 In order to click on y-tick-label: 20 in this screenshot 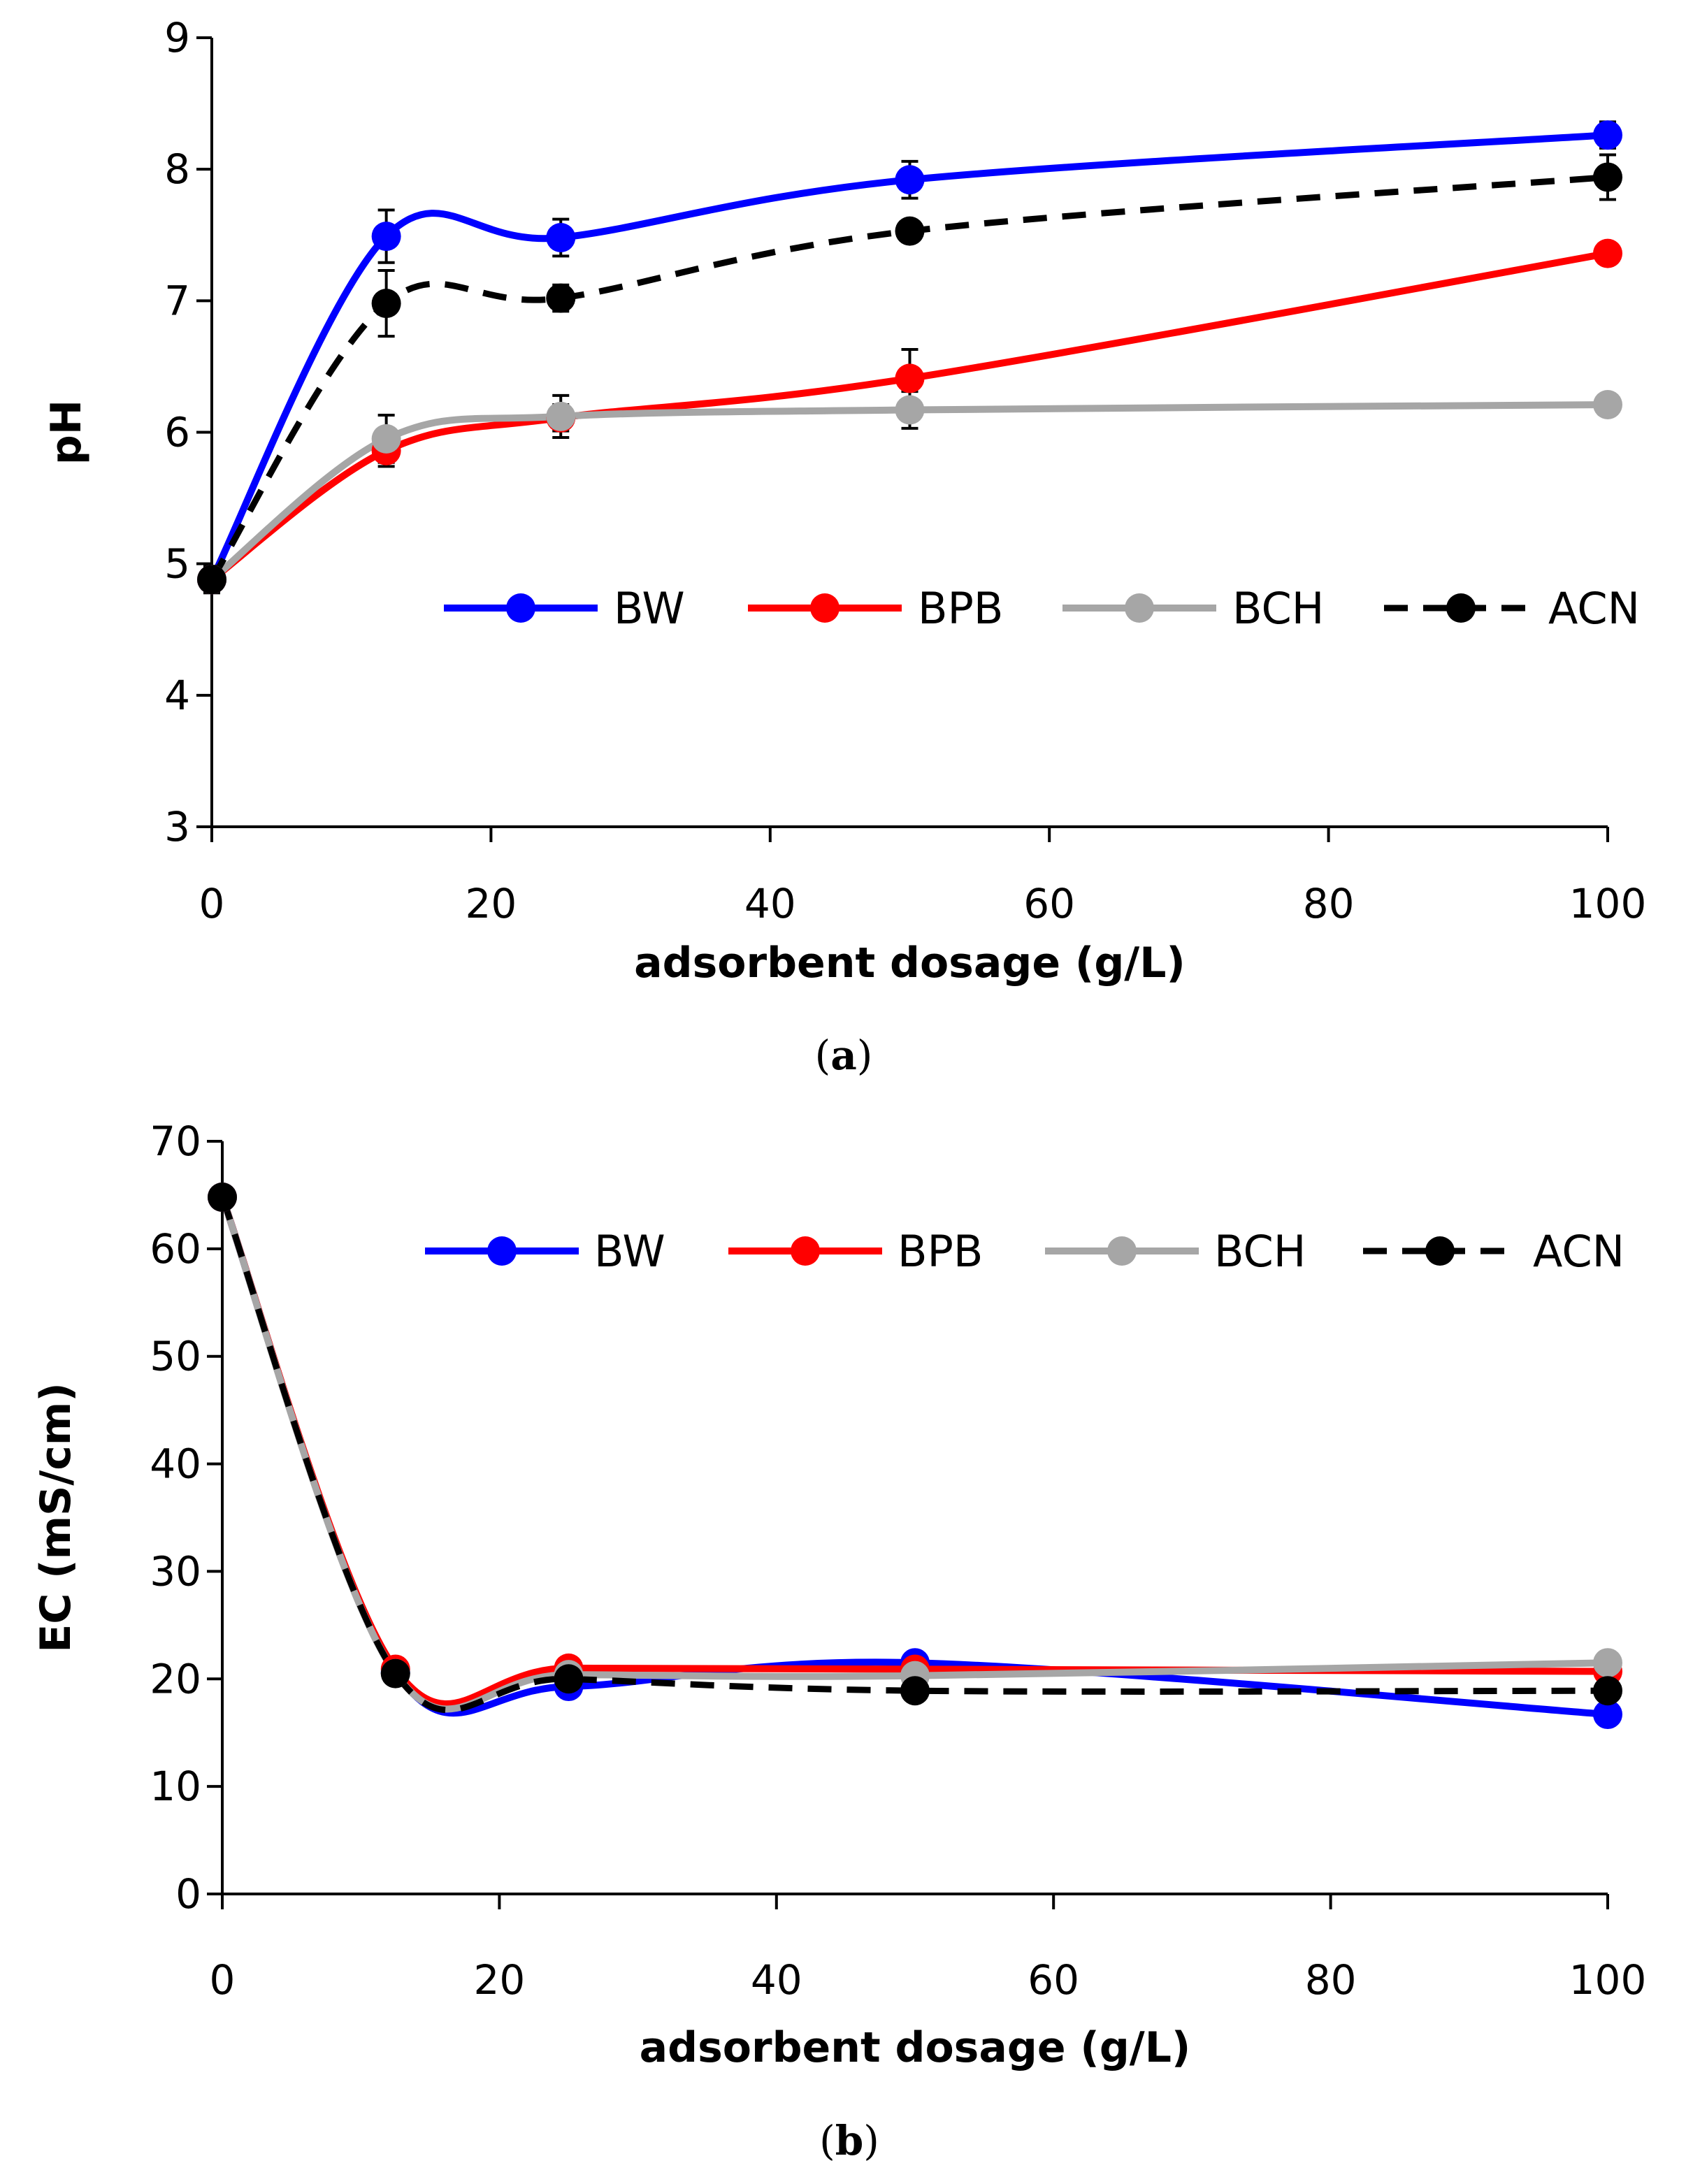, I will do `click(175, 1678)`.